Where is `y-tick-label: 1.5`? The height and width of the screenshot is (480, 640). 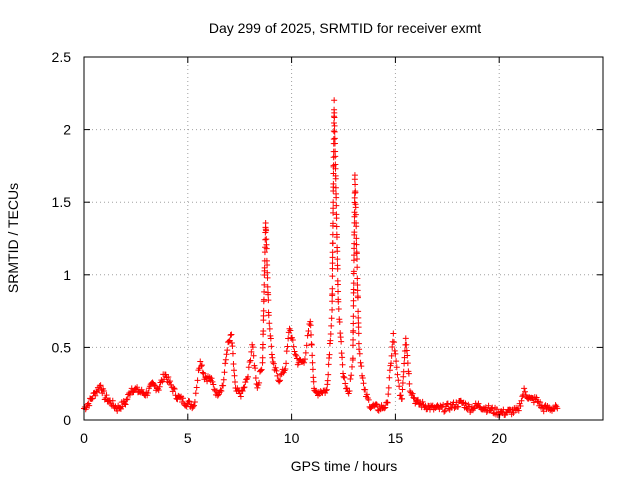 y-tick-label: 1.5 is located at coordinates (62, 202).